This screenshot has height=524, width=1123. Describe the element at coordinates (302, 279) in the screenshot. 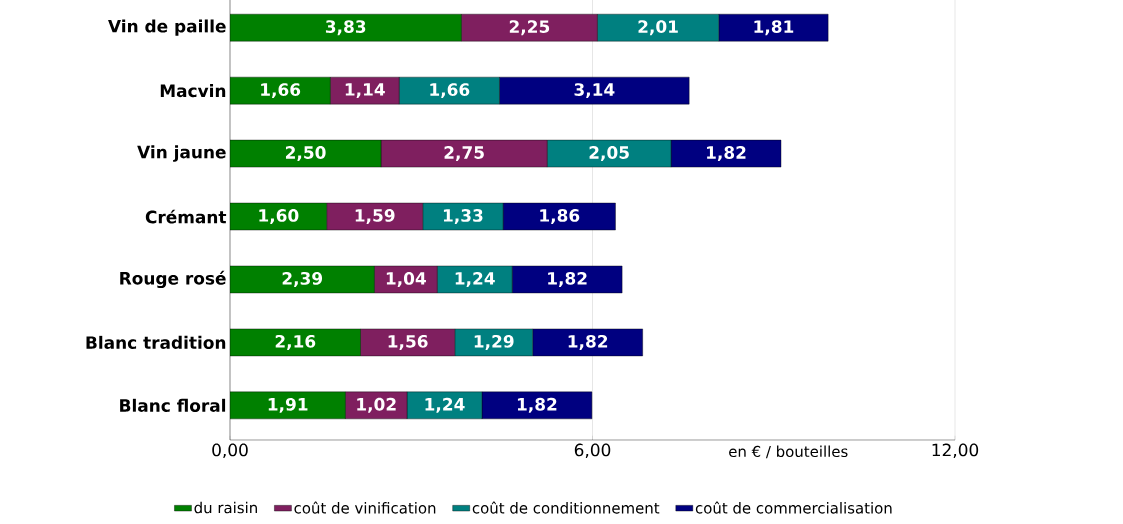

I see `data-label: 2,39` at that location.